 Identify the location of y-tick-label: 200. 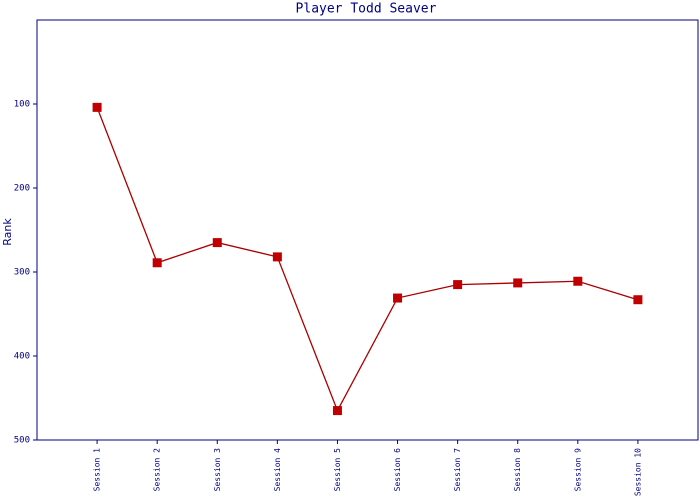
(22, 189).